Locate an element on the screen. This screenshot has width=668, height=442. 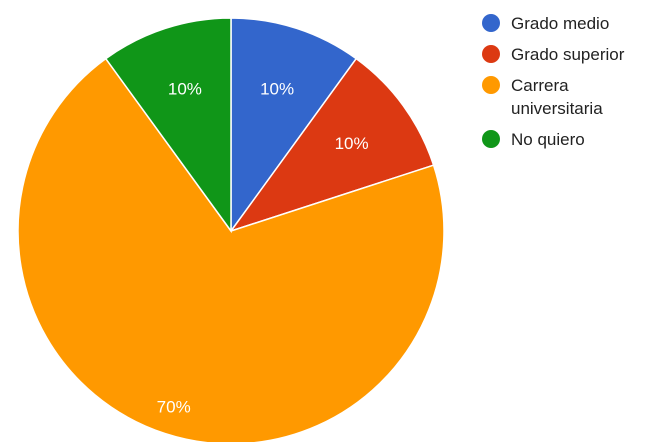
legend-item-grado-medio: Grado medio is located at coordinates (575, 23).